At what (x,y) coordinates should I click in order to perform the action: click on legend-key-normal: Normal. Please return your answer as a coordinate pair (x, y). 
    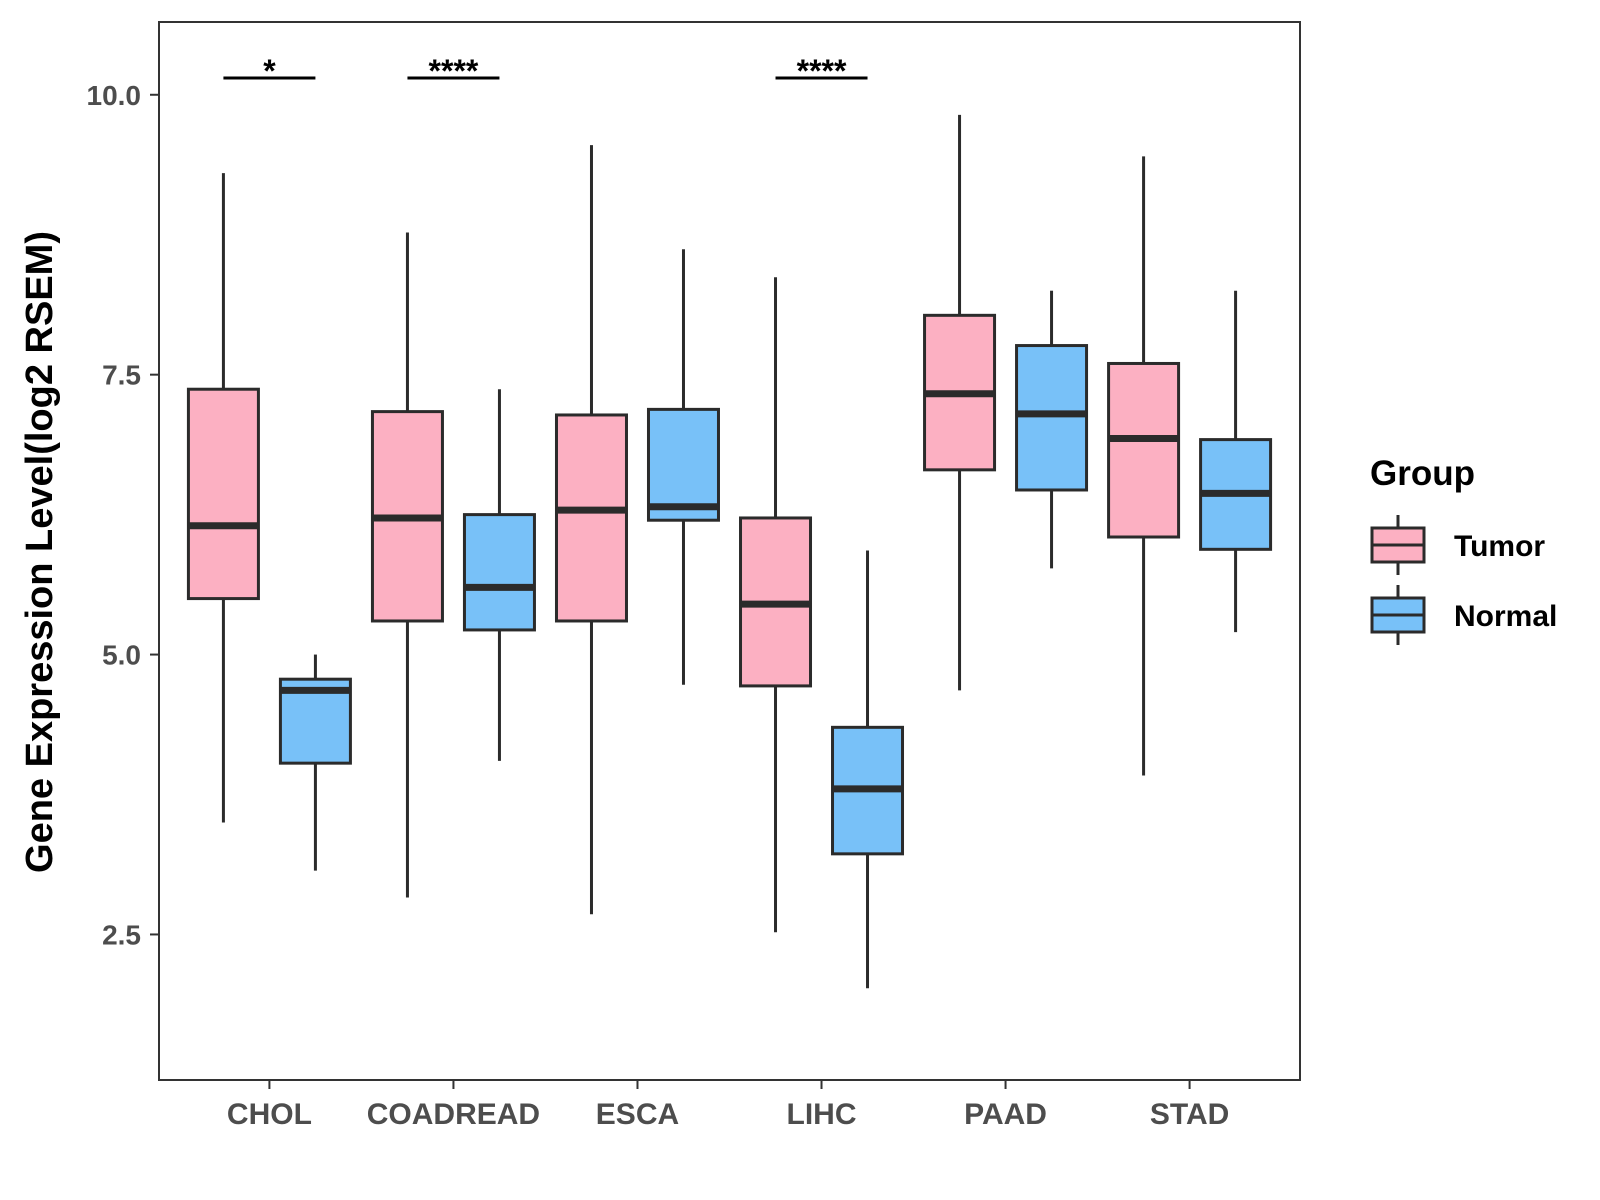
    Looking at the image, I should click on (1463, 615).